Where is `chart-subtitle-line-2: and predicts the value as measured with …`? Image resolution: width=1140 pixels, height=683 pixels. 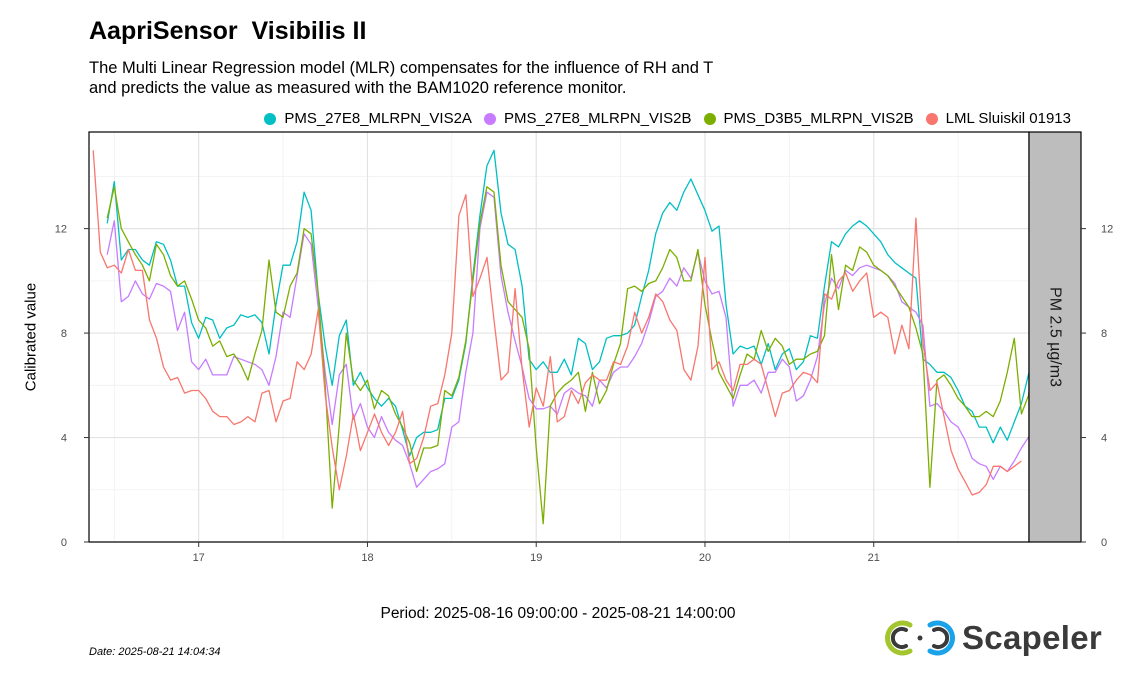
chart-subtitle-line-2: and predicts the value as measured with … is located at coordinates (358, 88).